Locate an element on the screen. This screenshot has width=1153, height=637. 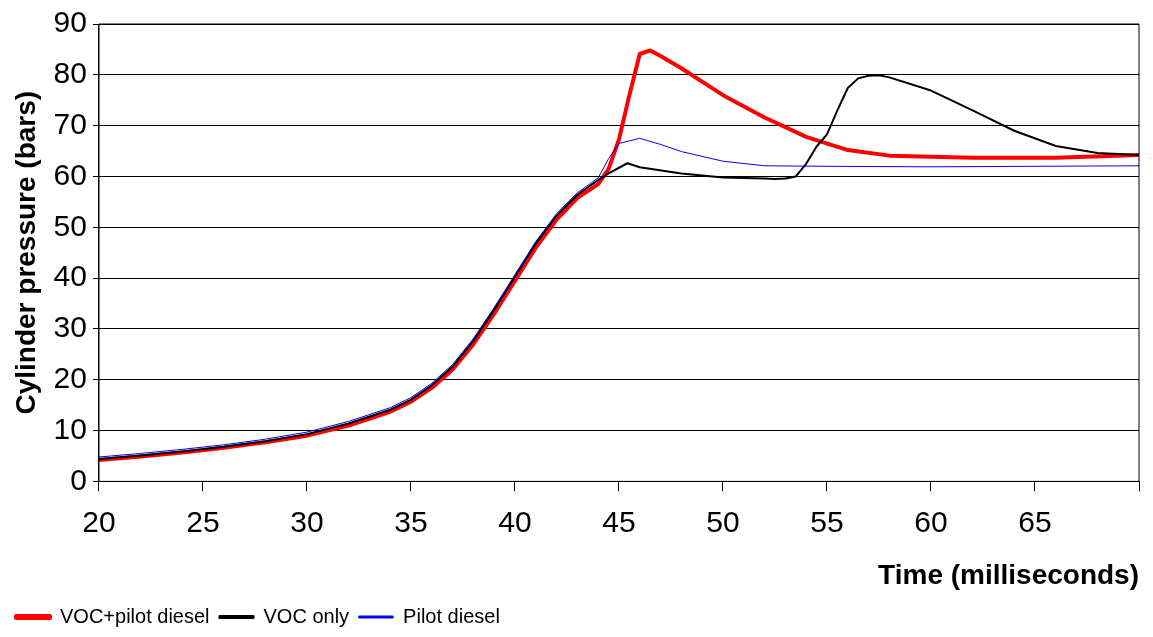
y-axis-title: Cylinder pressure (bars) is located at coordinates (25, 252).